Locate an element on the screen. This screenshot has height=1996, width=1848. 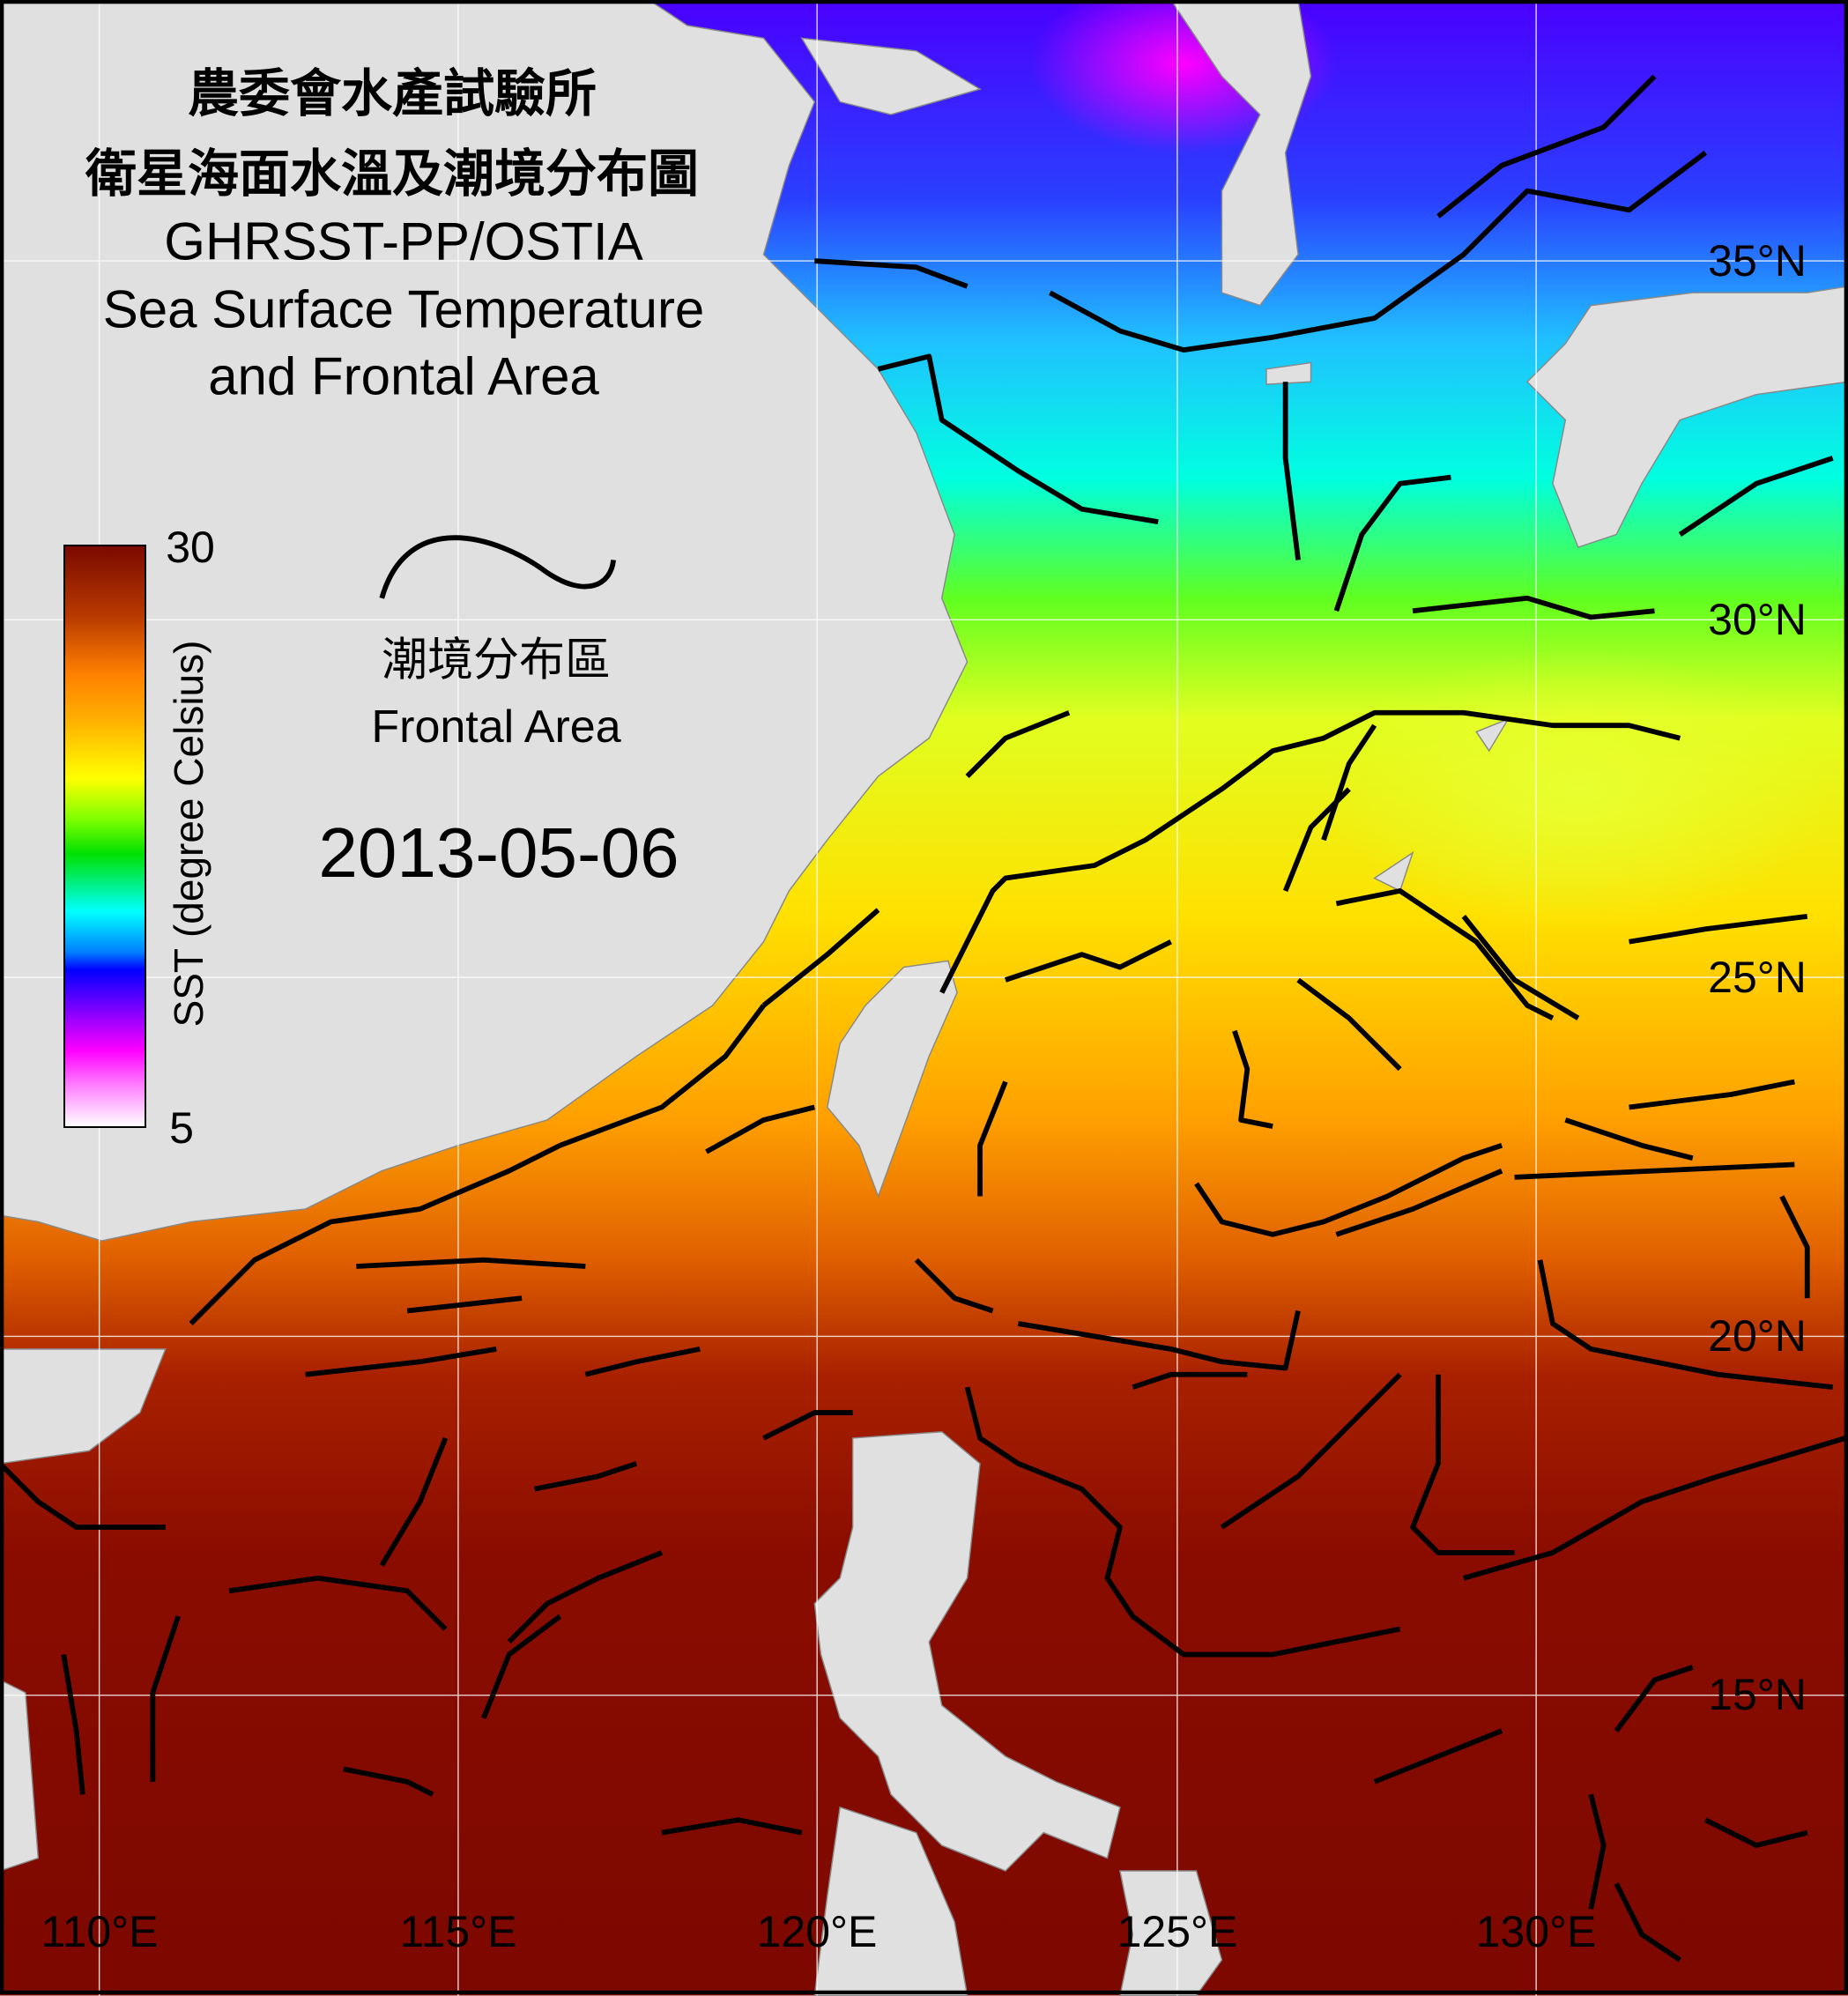
title-en-line3: and Frontal Area is located at coordinates (403, 376).